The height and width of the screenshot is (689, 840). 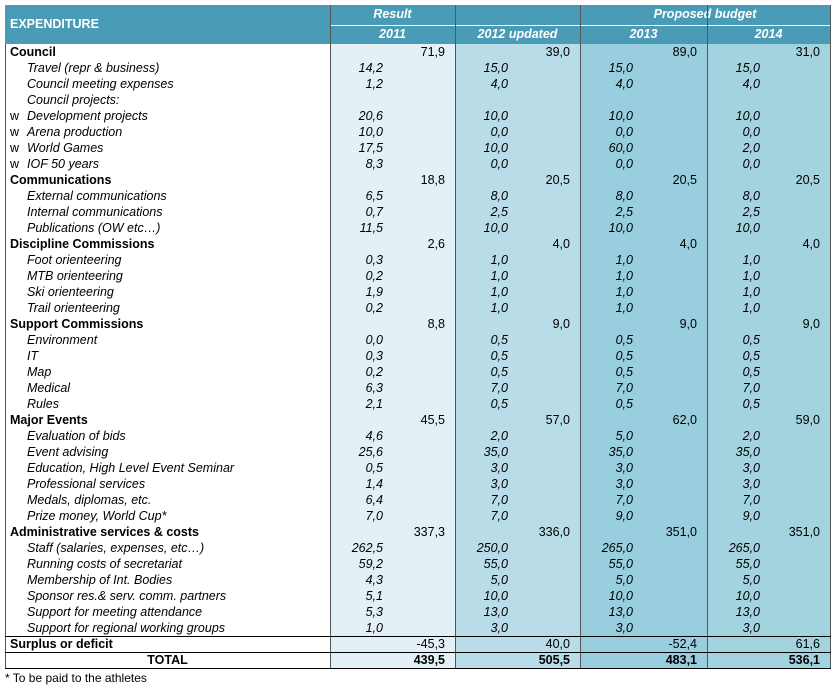 I want to click on row-label: TOTAL, so click(x=167, y=660).